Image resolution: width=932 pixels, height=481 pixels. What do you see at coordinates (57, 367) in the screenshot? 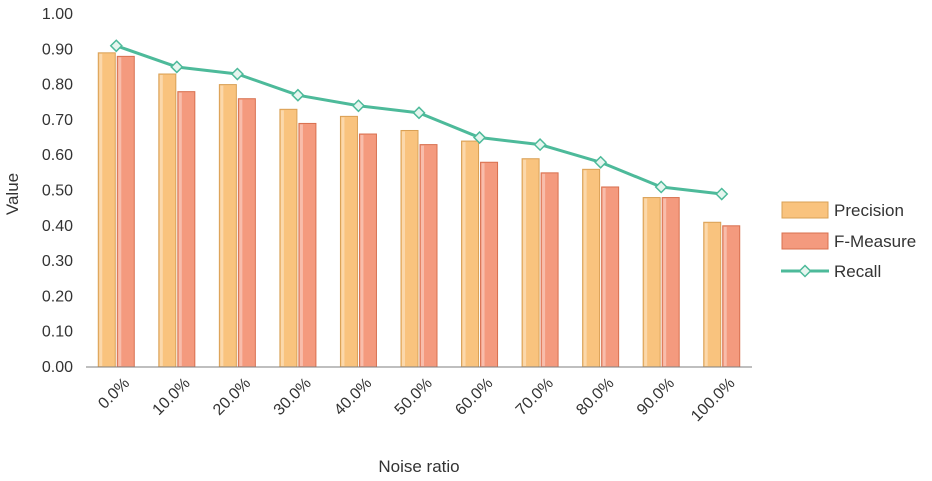
I see `y-tick-label: 0.00` at bounding box center [57, 367].